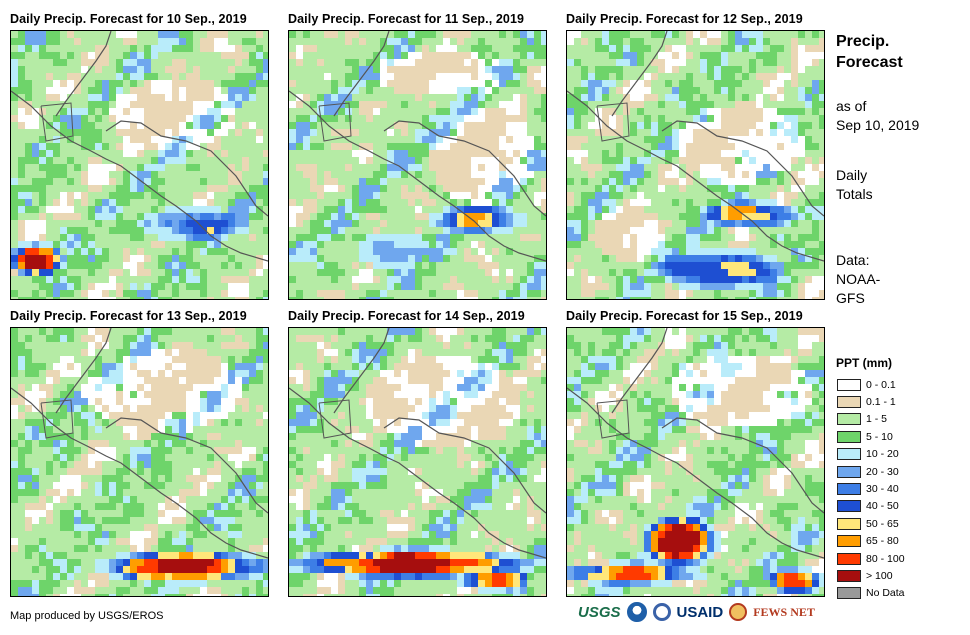  I want to click on legend-item: 20 - 30, so click(871, 471).